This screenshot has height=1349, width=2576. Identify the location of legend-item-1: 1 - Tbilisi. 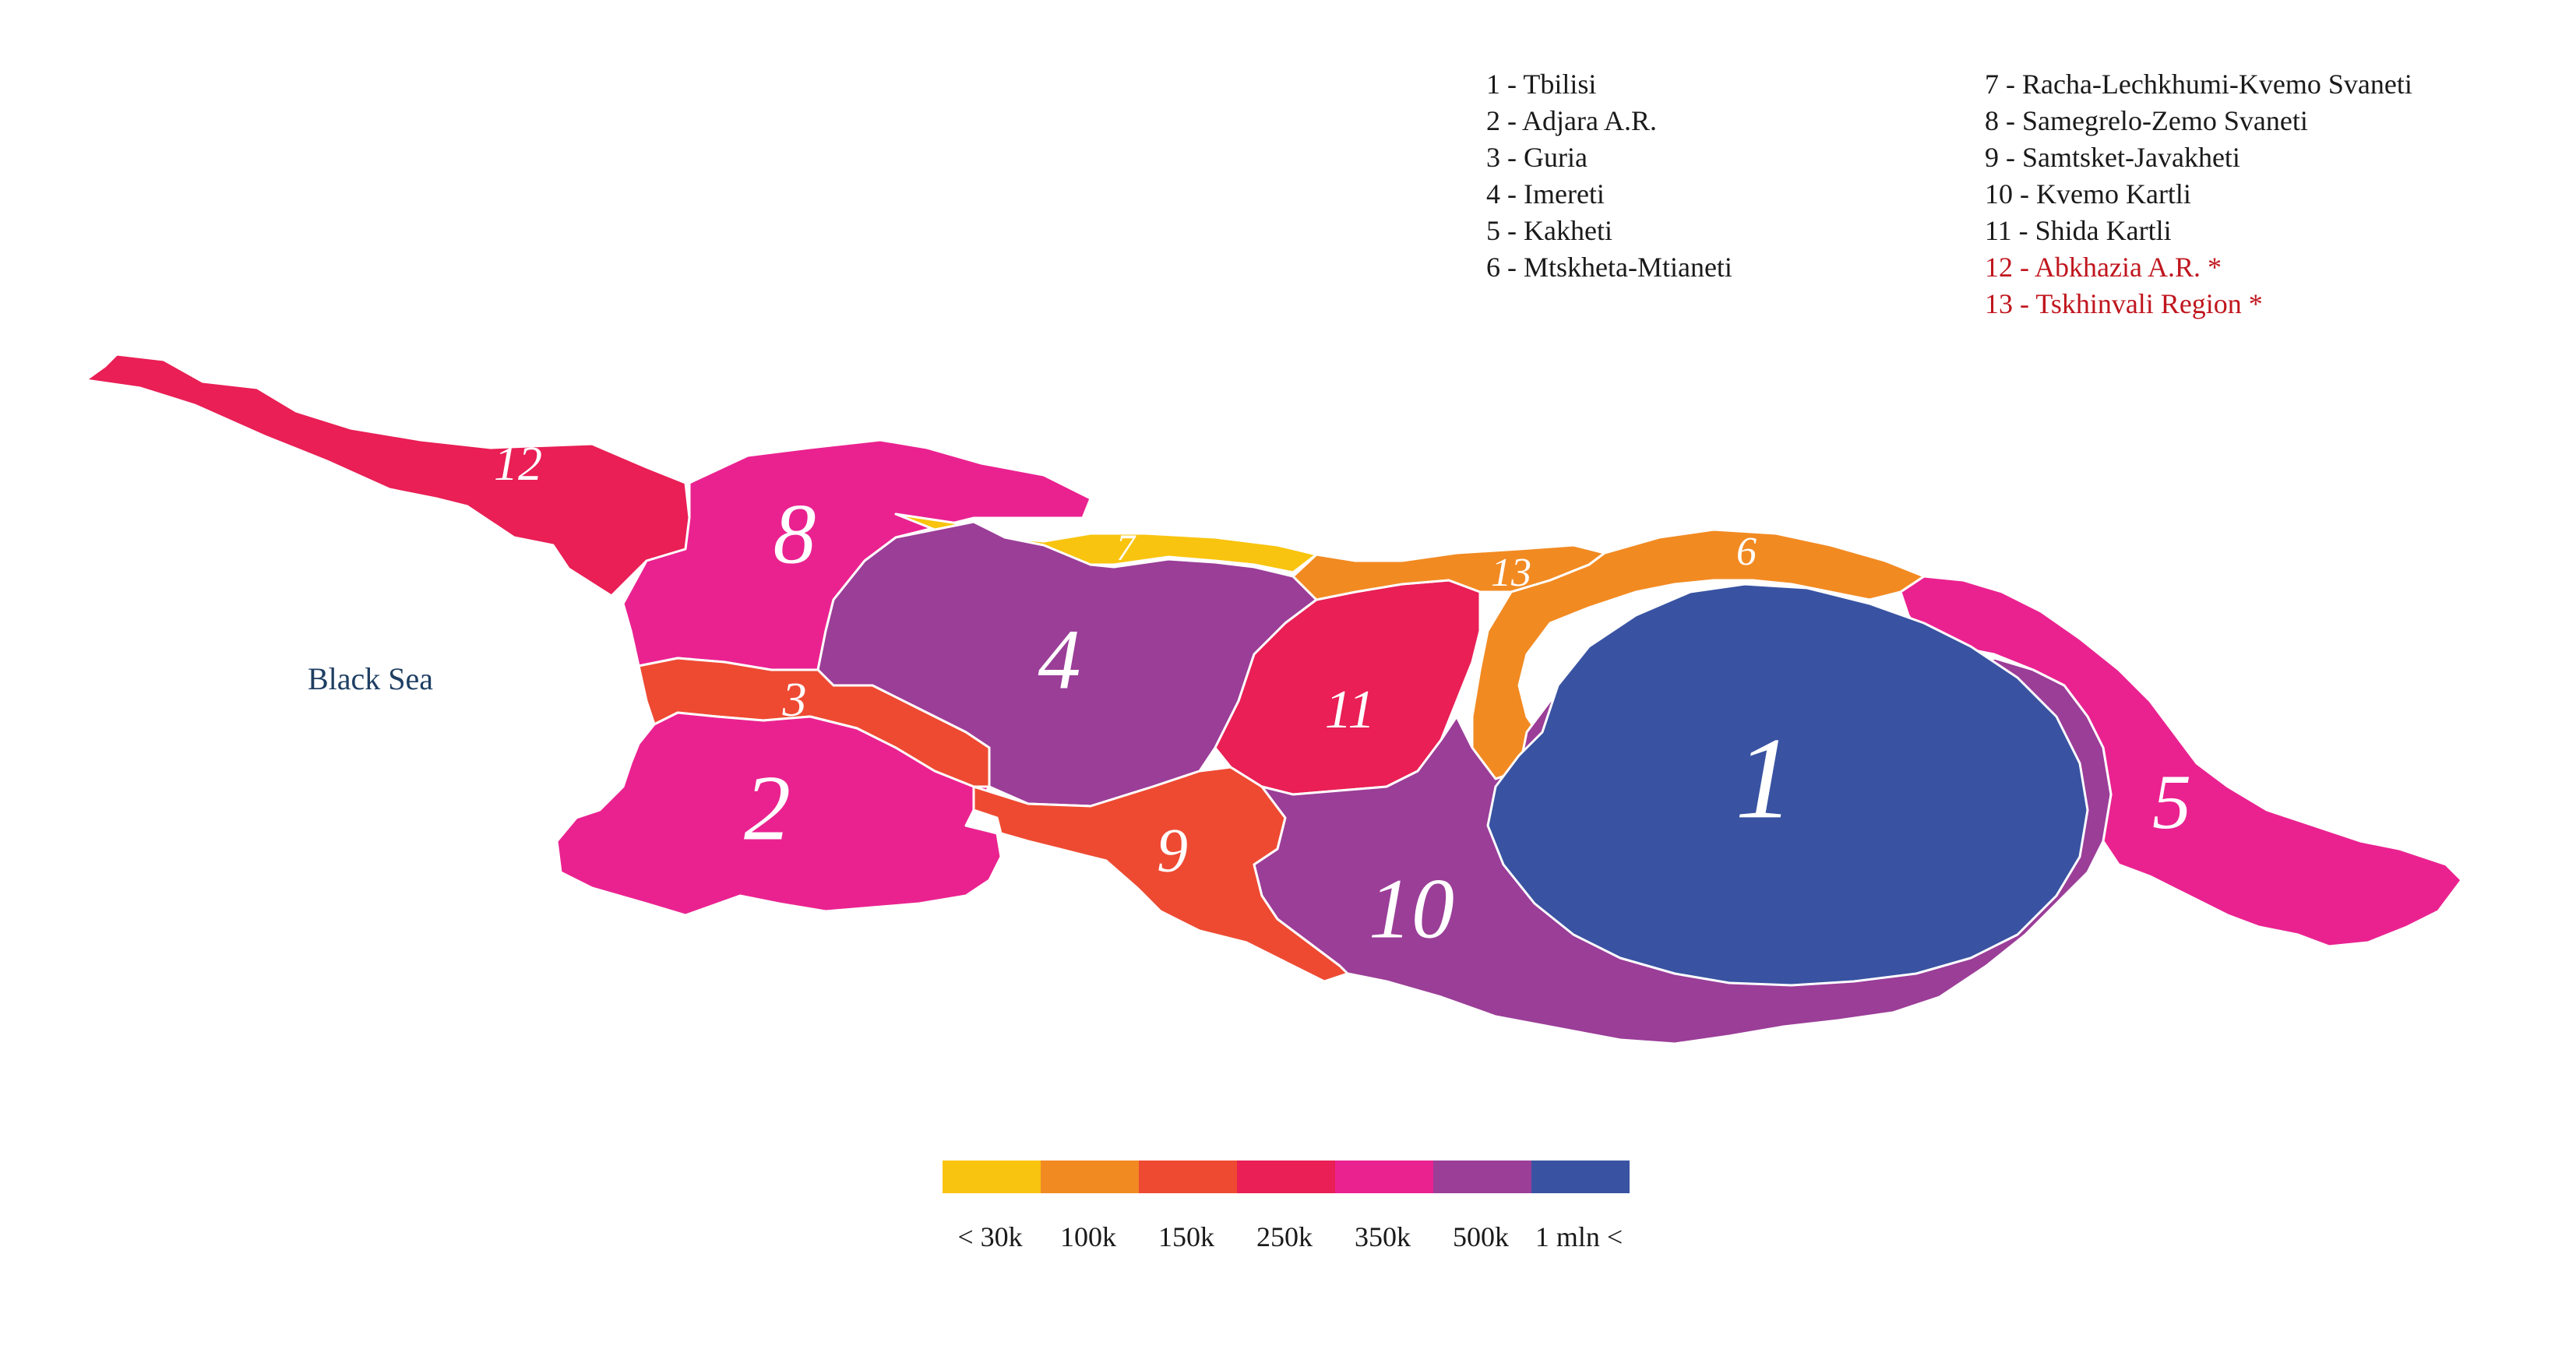
(1541, 84).